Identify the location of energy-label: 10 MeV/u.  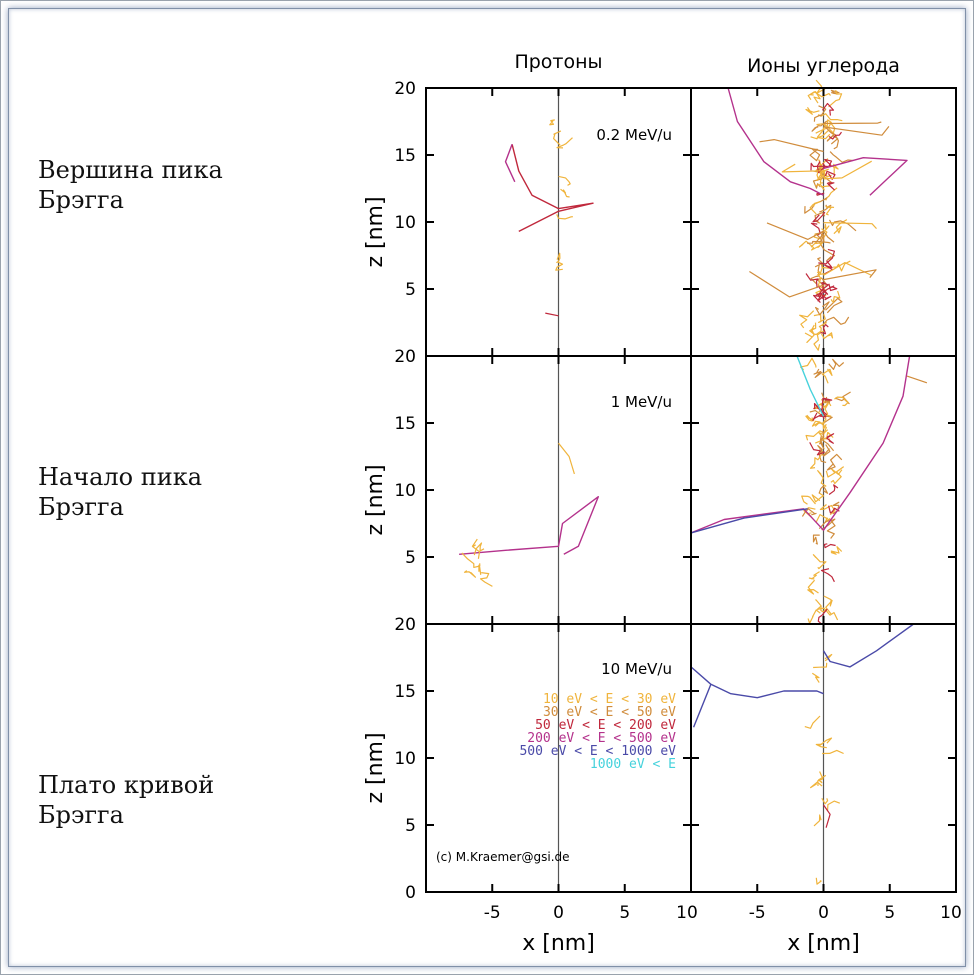
(636, 669).